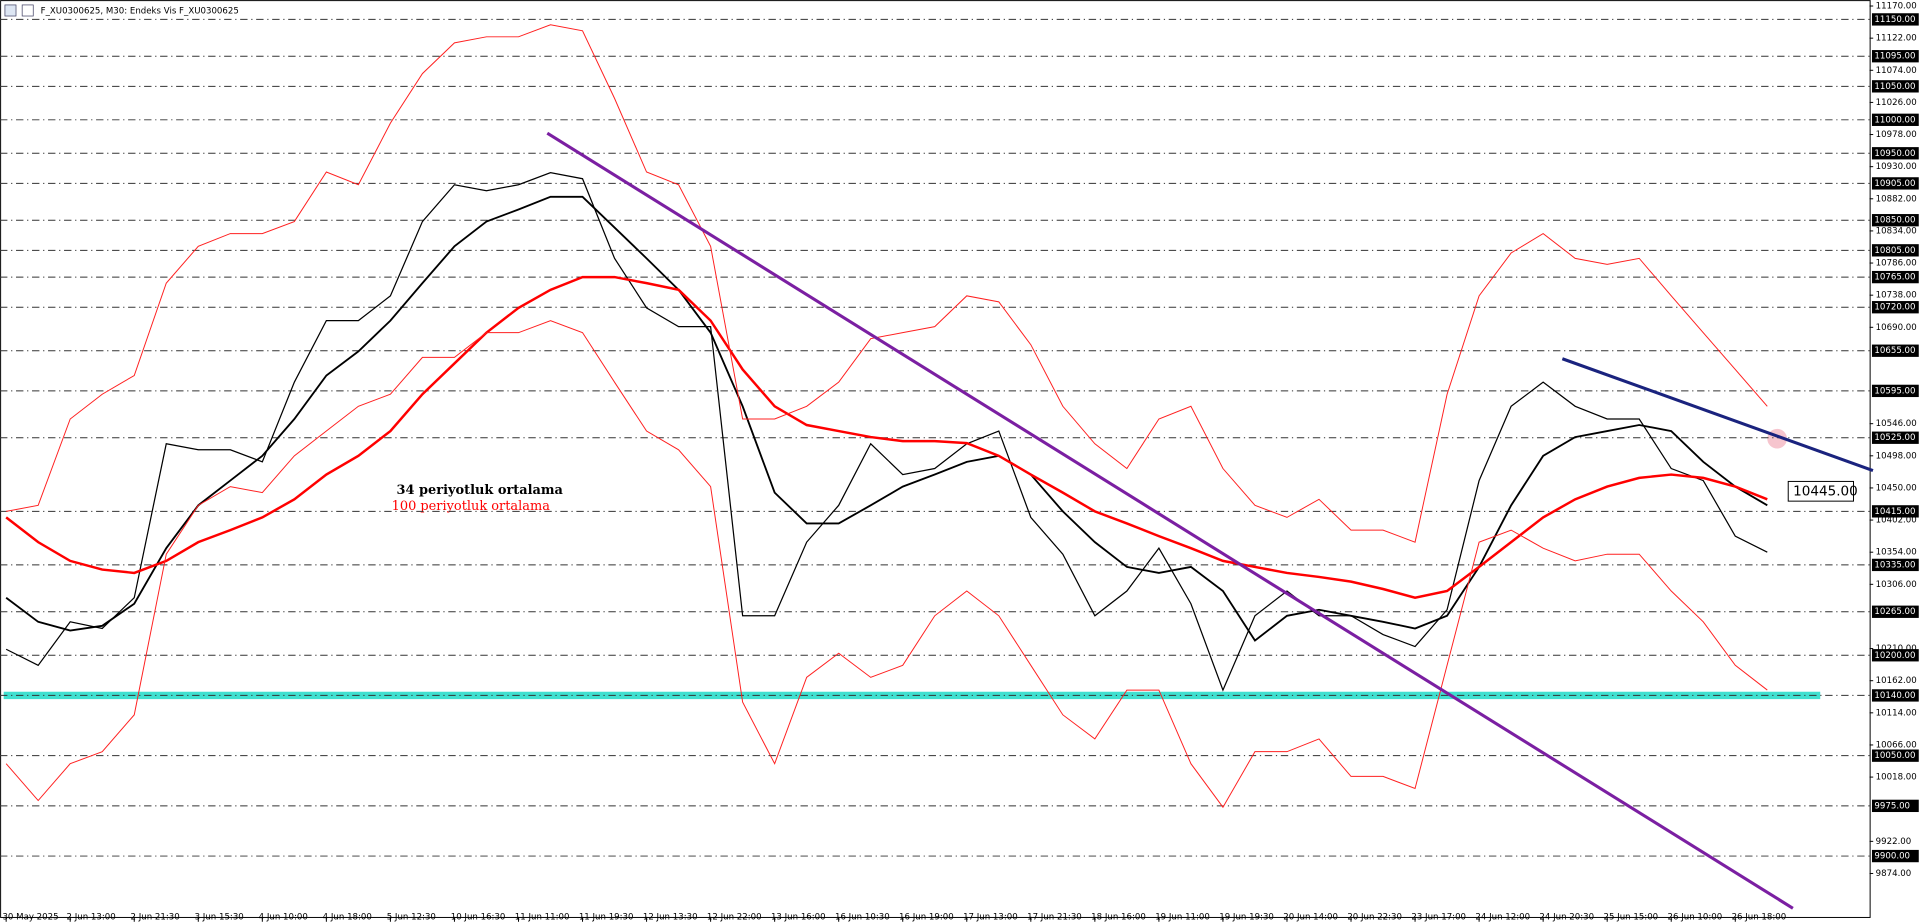 This screenshot has height=923, width=1920. I want to click on y-tick-label: 10354.00, so click(1896, 553).